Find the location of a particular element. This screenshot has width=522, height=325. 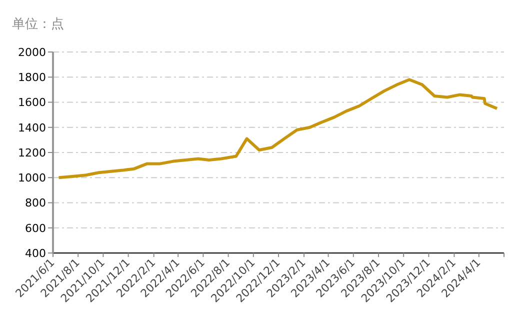

y-tick-label: 2000 is located at coordinates (32, 52).